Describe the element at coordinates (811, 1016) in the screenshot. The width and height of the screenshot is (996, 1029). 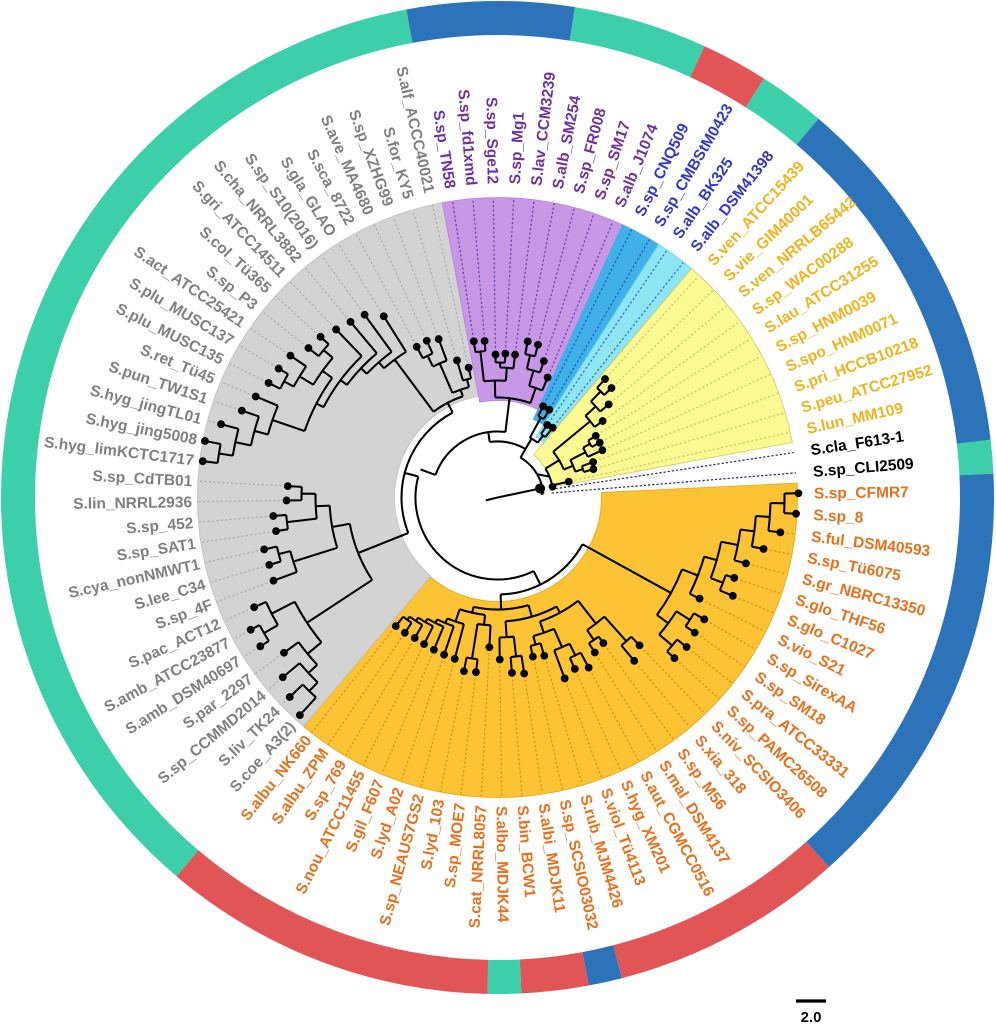
I see `svg-text: 2.0` at that location.